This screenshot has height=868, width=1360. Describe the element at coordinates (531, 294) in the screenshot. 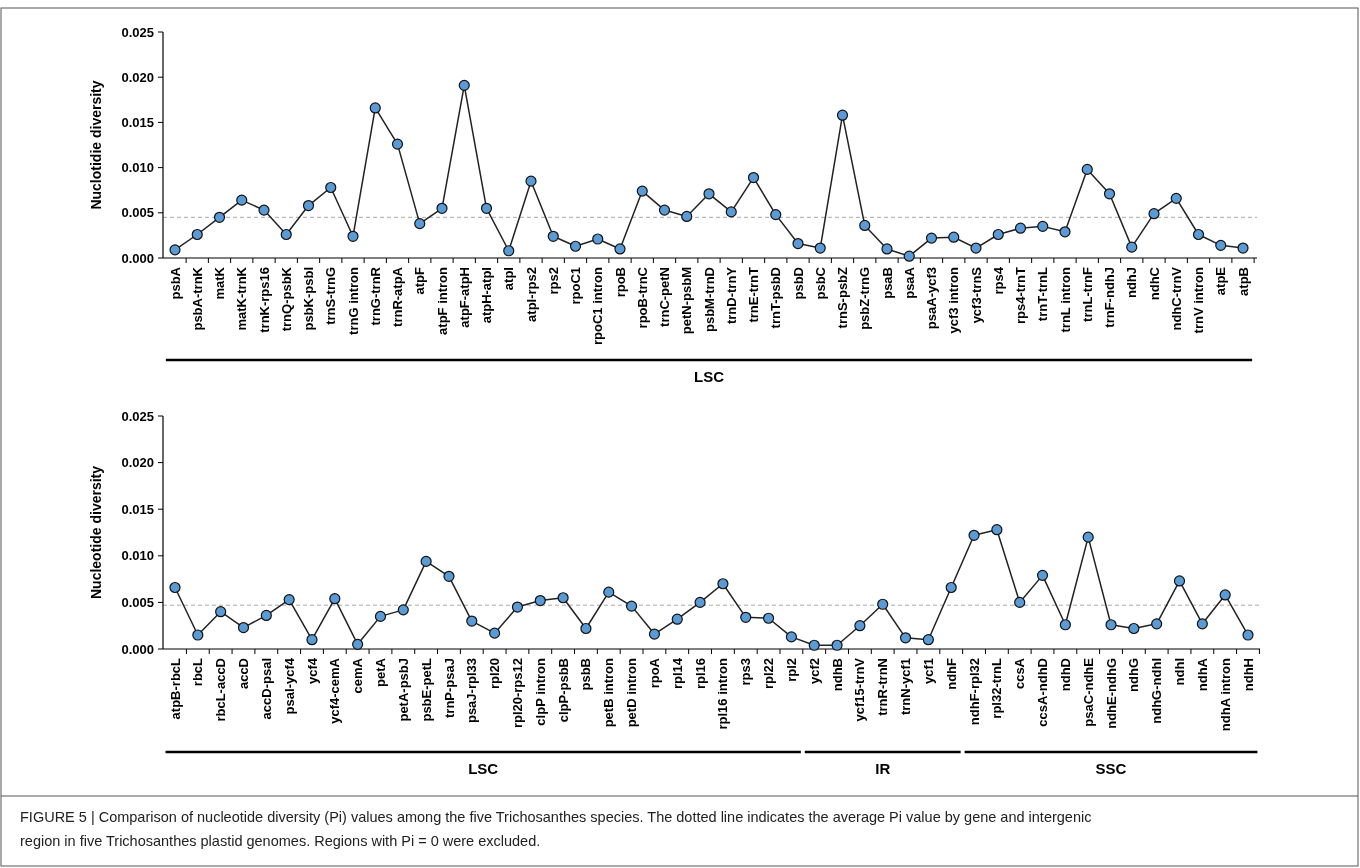

I see `x-tick-label: atpI-rps2` at that location.